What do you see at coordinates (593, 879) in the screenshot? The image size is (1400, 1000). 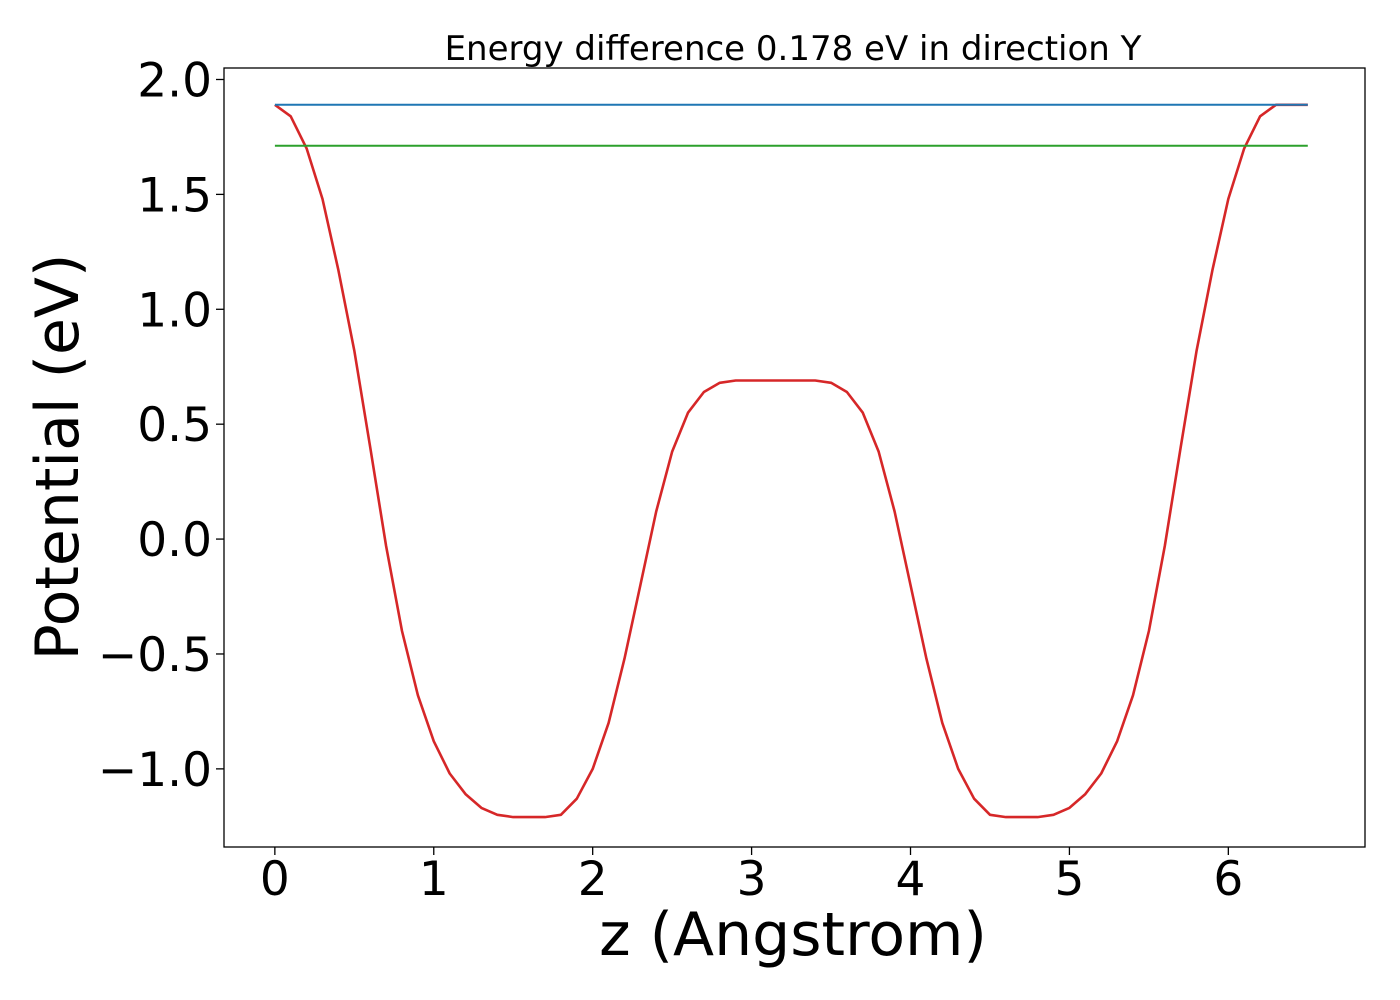 I see `x-tick-label: 2` at bounding box center [593, 879].